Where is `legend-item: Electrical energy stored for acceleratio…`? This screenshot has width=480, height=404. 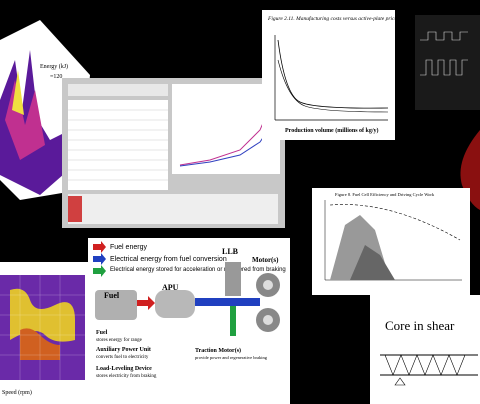 legend-item: Electrical energy stored for acceleratio… is located at coordinates (198, 270).